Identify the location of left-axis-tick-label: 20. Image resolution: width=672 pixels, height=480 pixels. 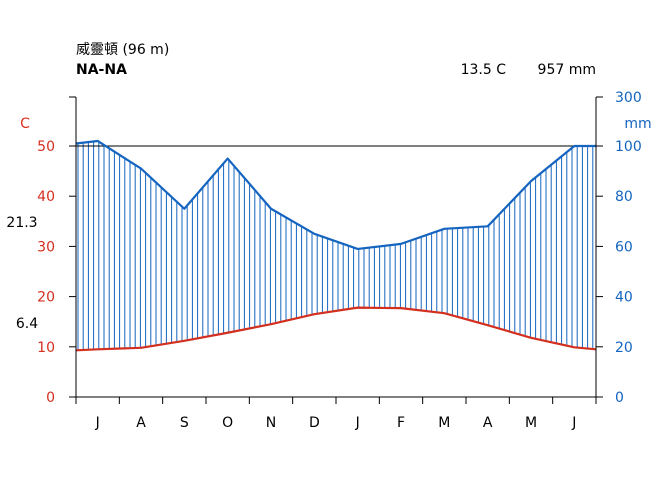
(46, 298).